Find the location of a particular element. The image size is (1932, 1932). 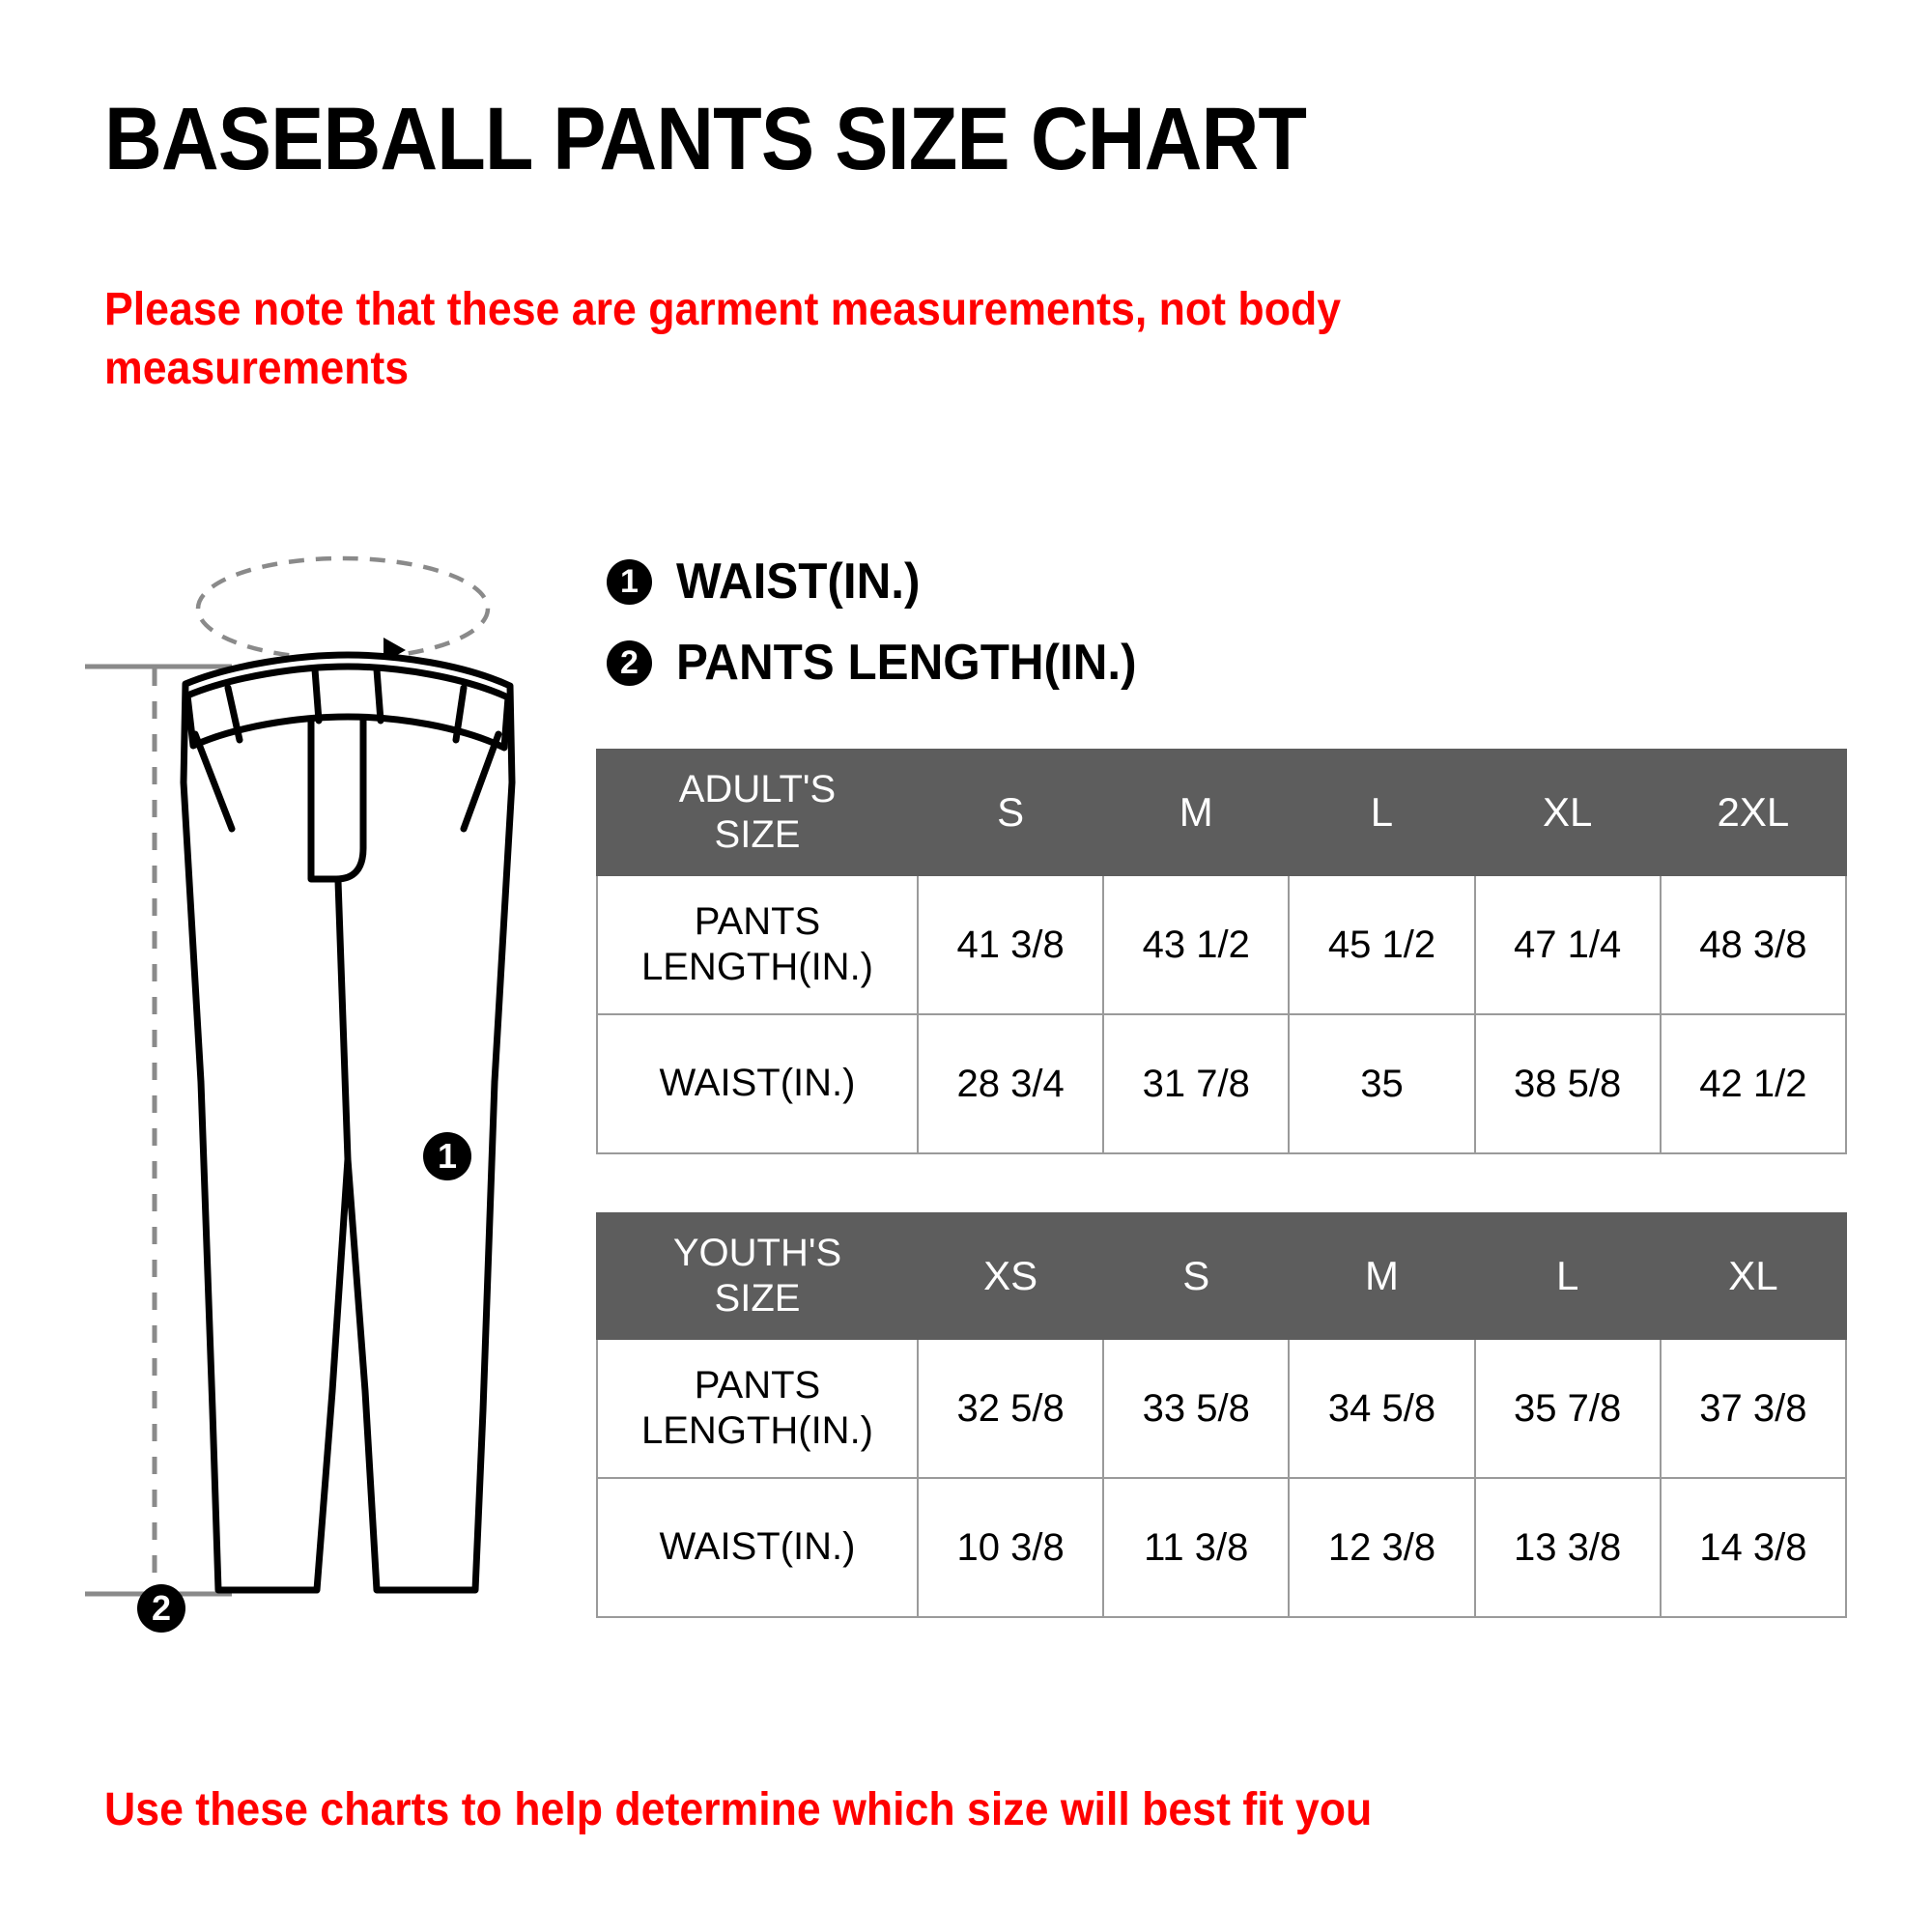

measurement-legend: 1 WAIST(IN.) 2 PANTS LENGTH(IN.) is located at coordinates (884, 622).